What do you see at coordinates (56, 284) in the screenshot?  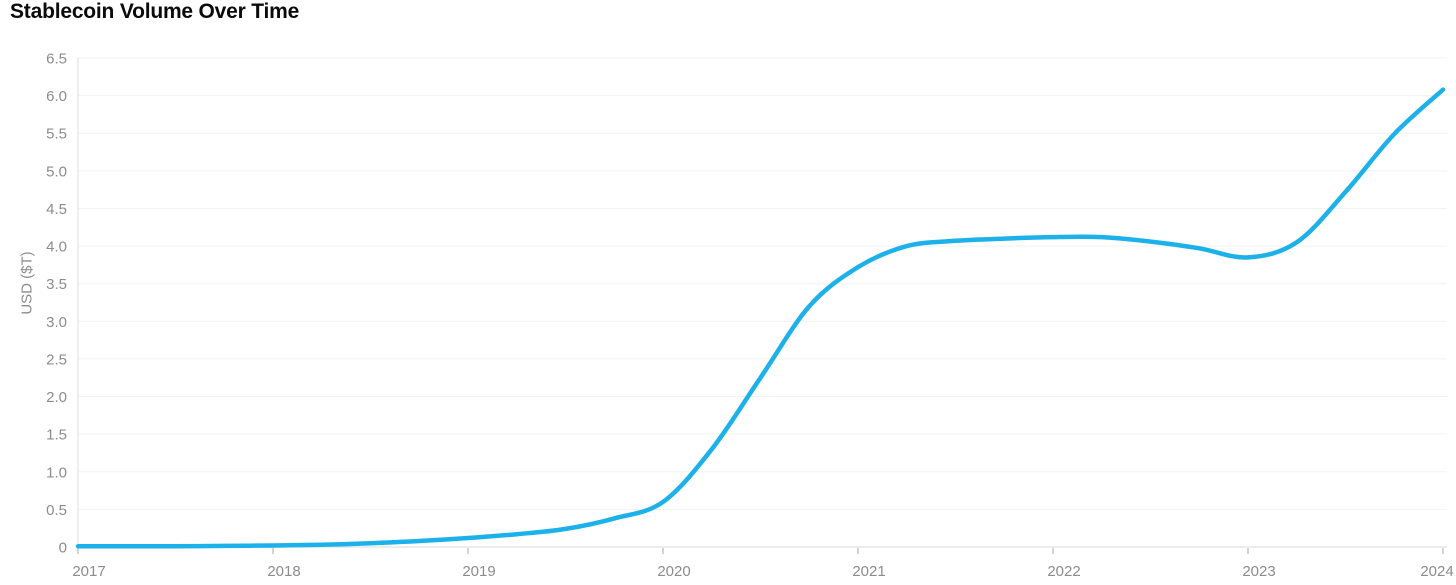 I see `y-tick-label: 3.5` at bounding box center [56, 284].